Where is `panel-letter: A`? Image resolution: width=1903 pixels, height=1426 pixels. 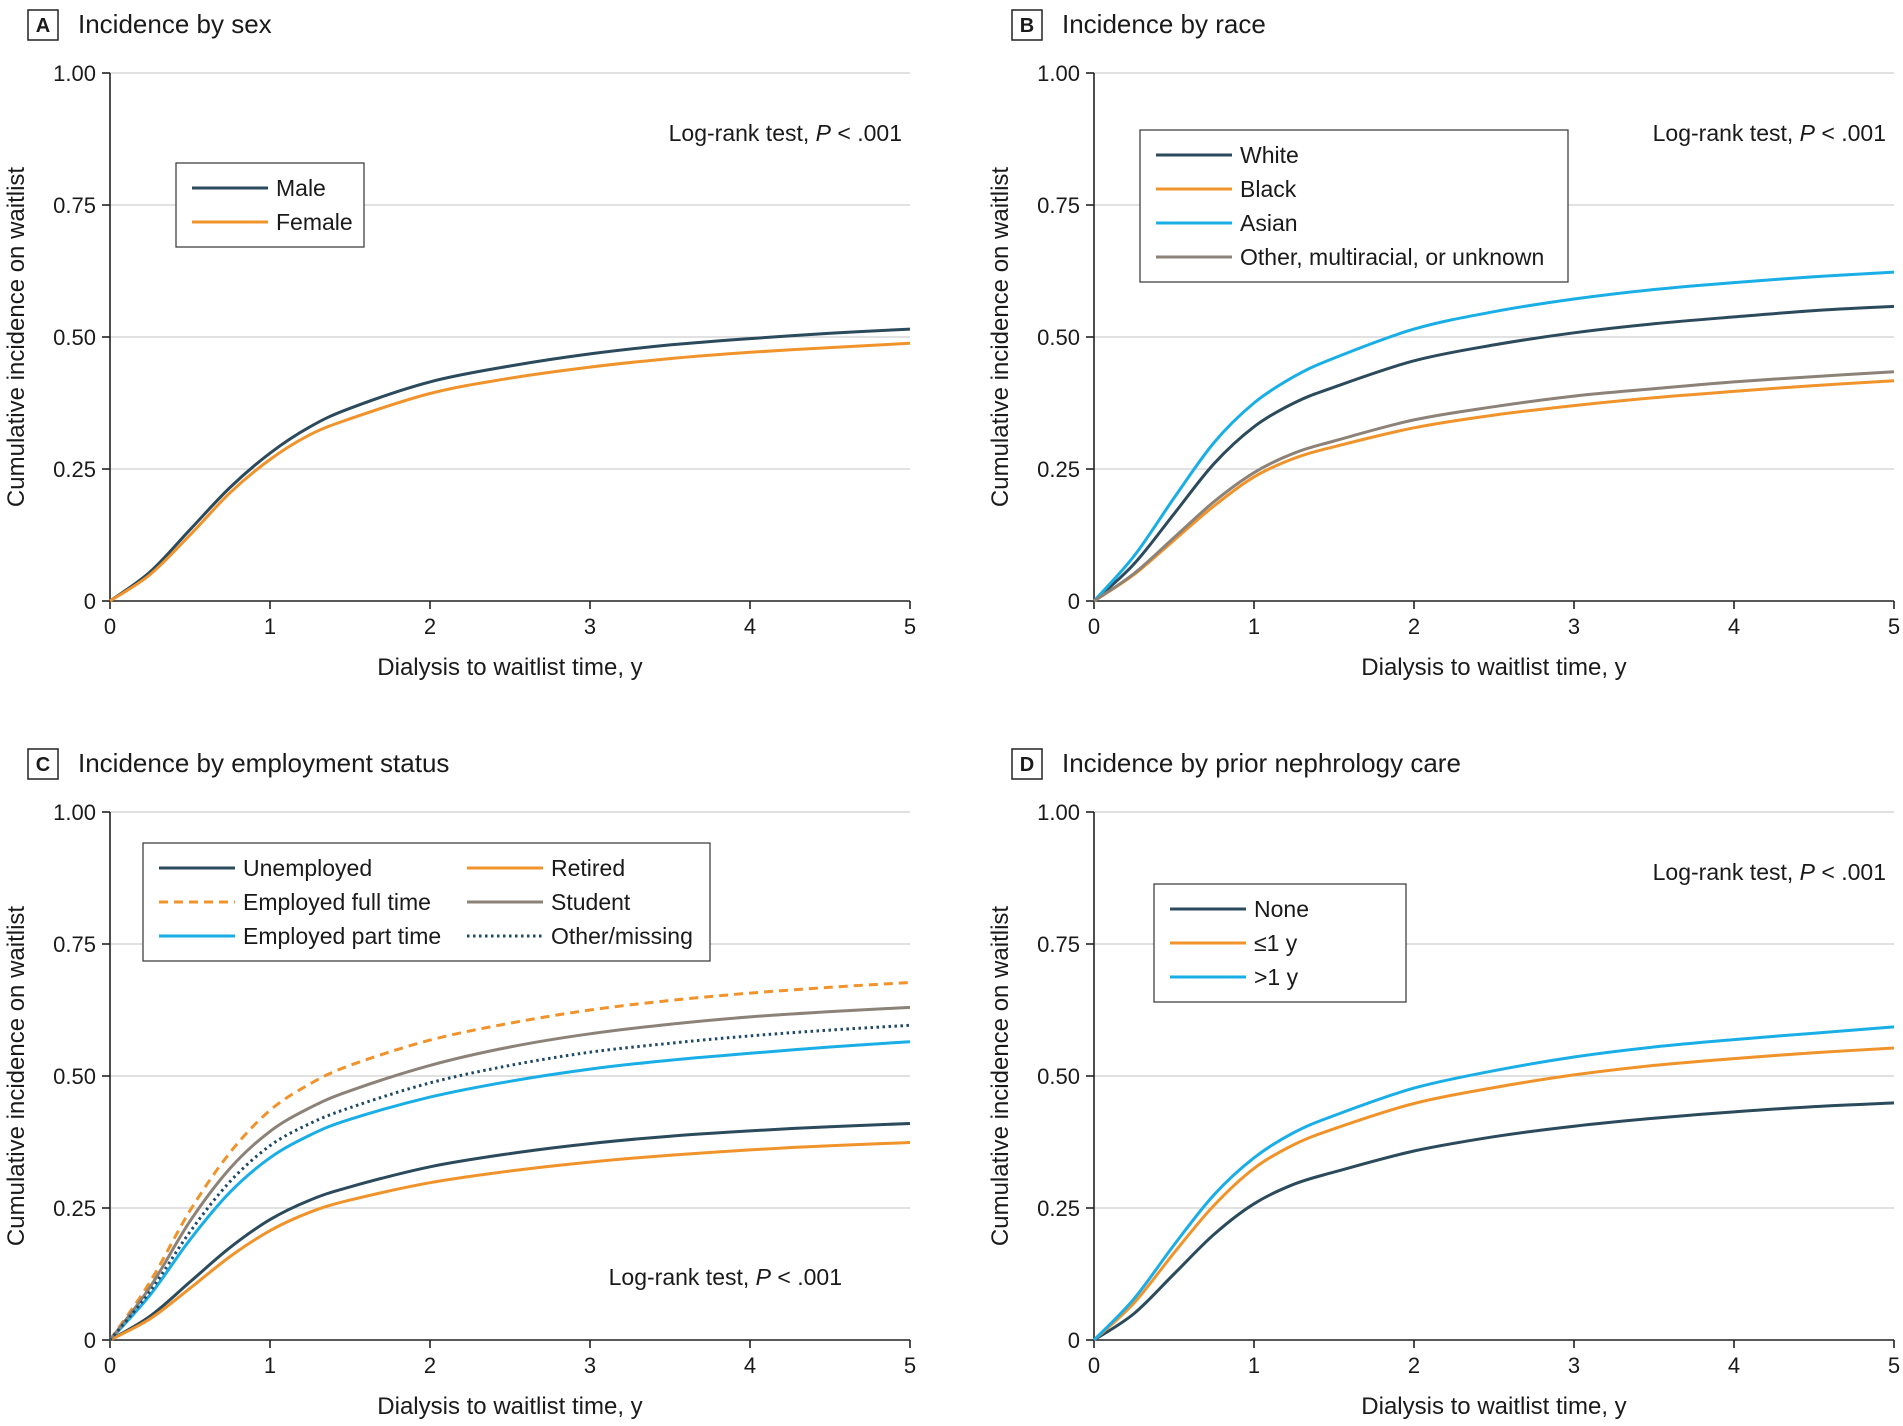 panel-letter: A is located at coordinates (43, 26).